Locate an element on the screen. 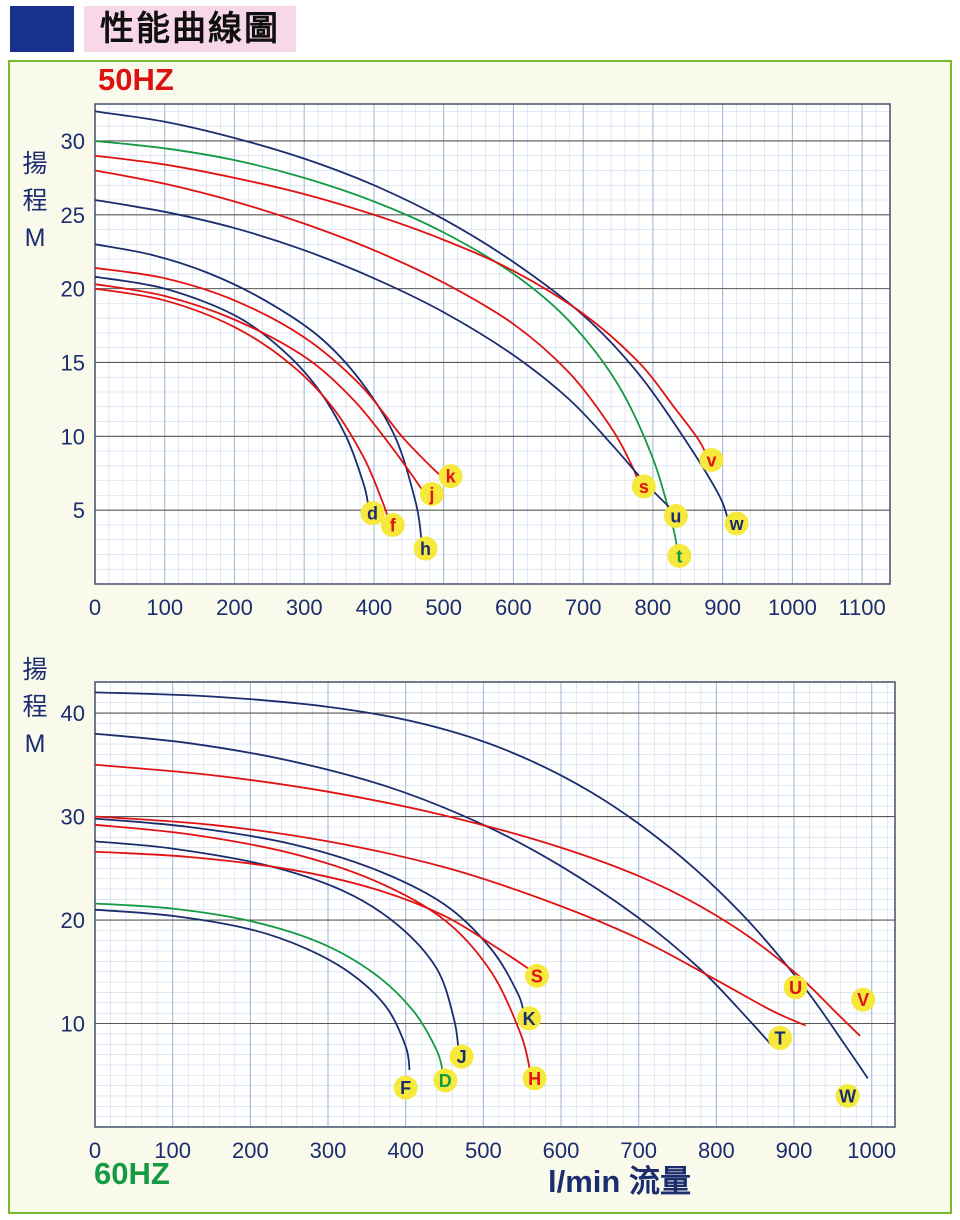 The height and width of the screenshot is (1220, 960). y-axis-label-60hz: 揚 程 M is located at coordinates (35, 707).